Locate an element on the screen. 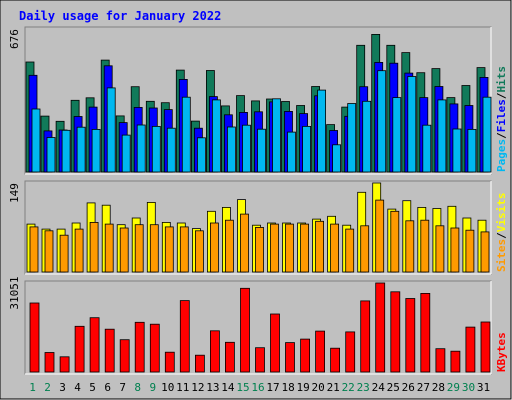 The width and height of the screenshot is (512, 400). legend-sites: Sites is located at coordinates (501, 255).